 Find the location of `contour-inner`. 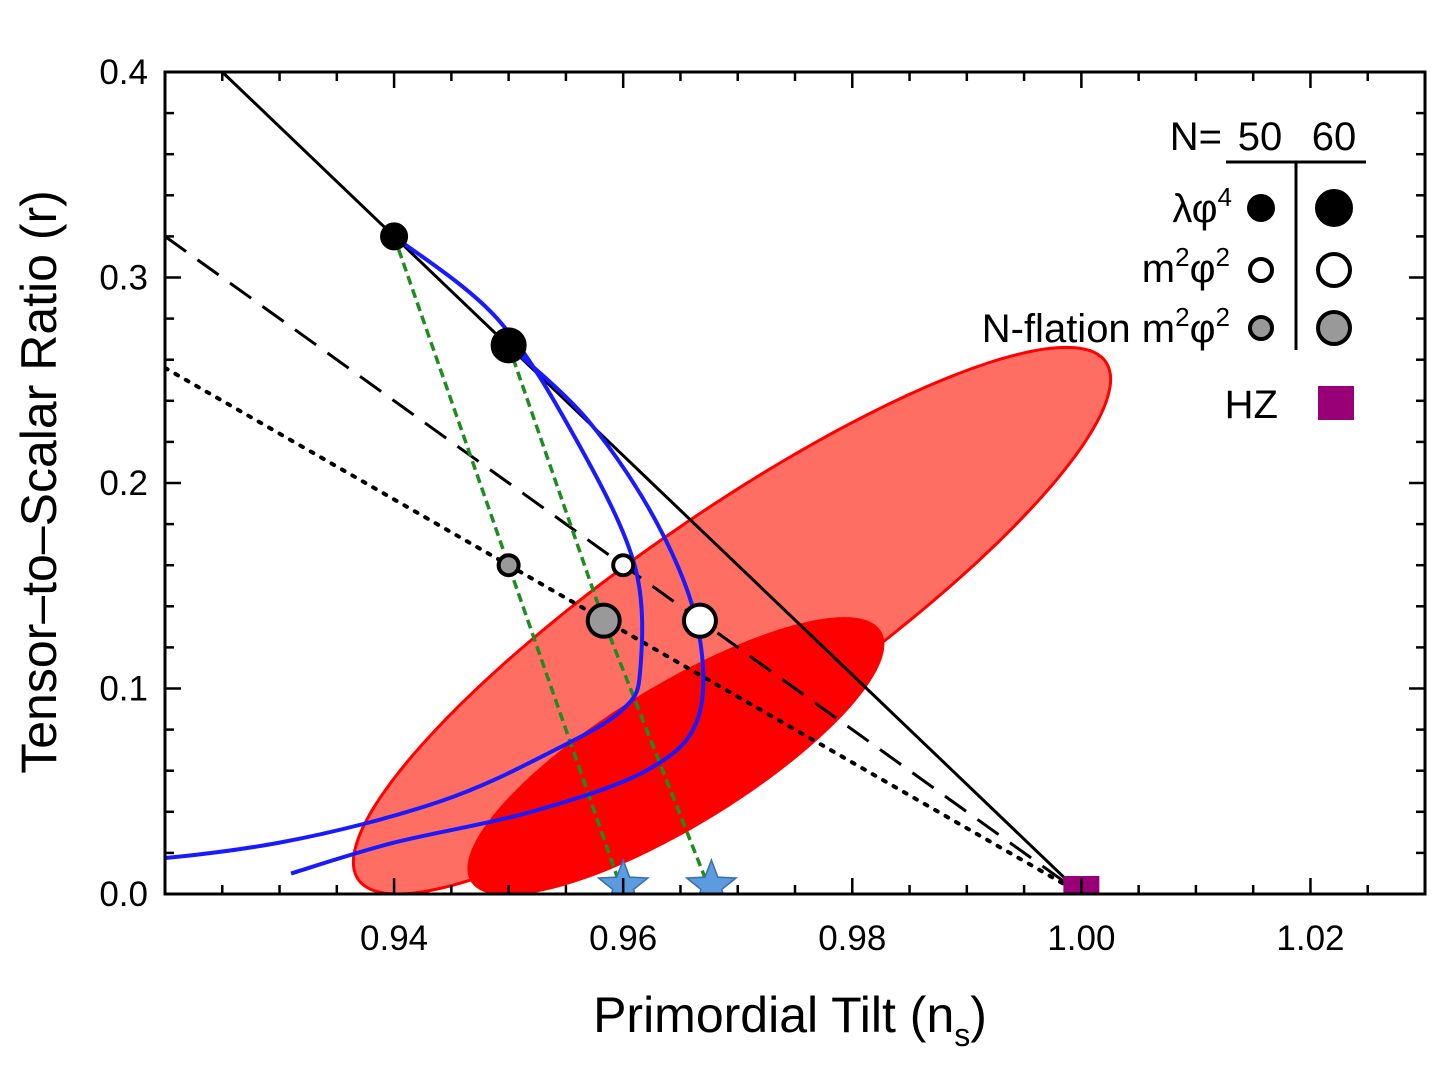

contour-inner is located at coordinates (676, 755).